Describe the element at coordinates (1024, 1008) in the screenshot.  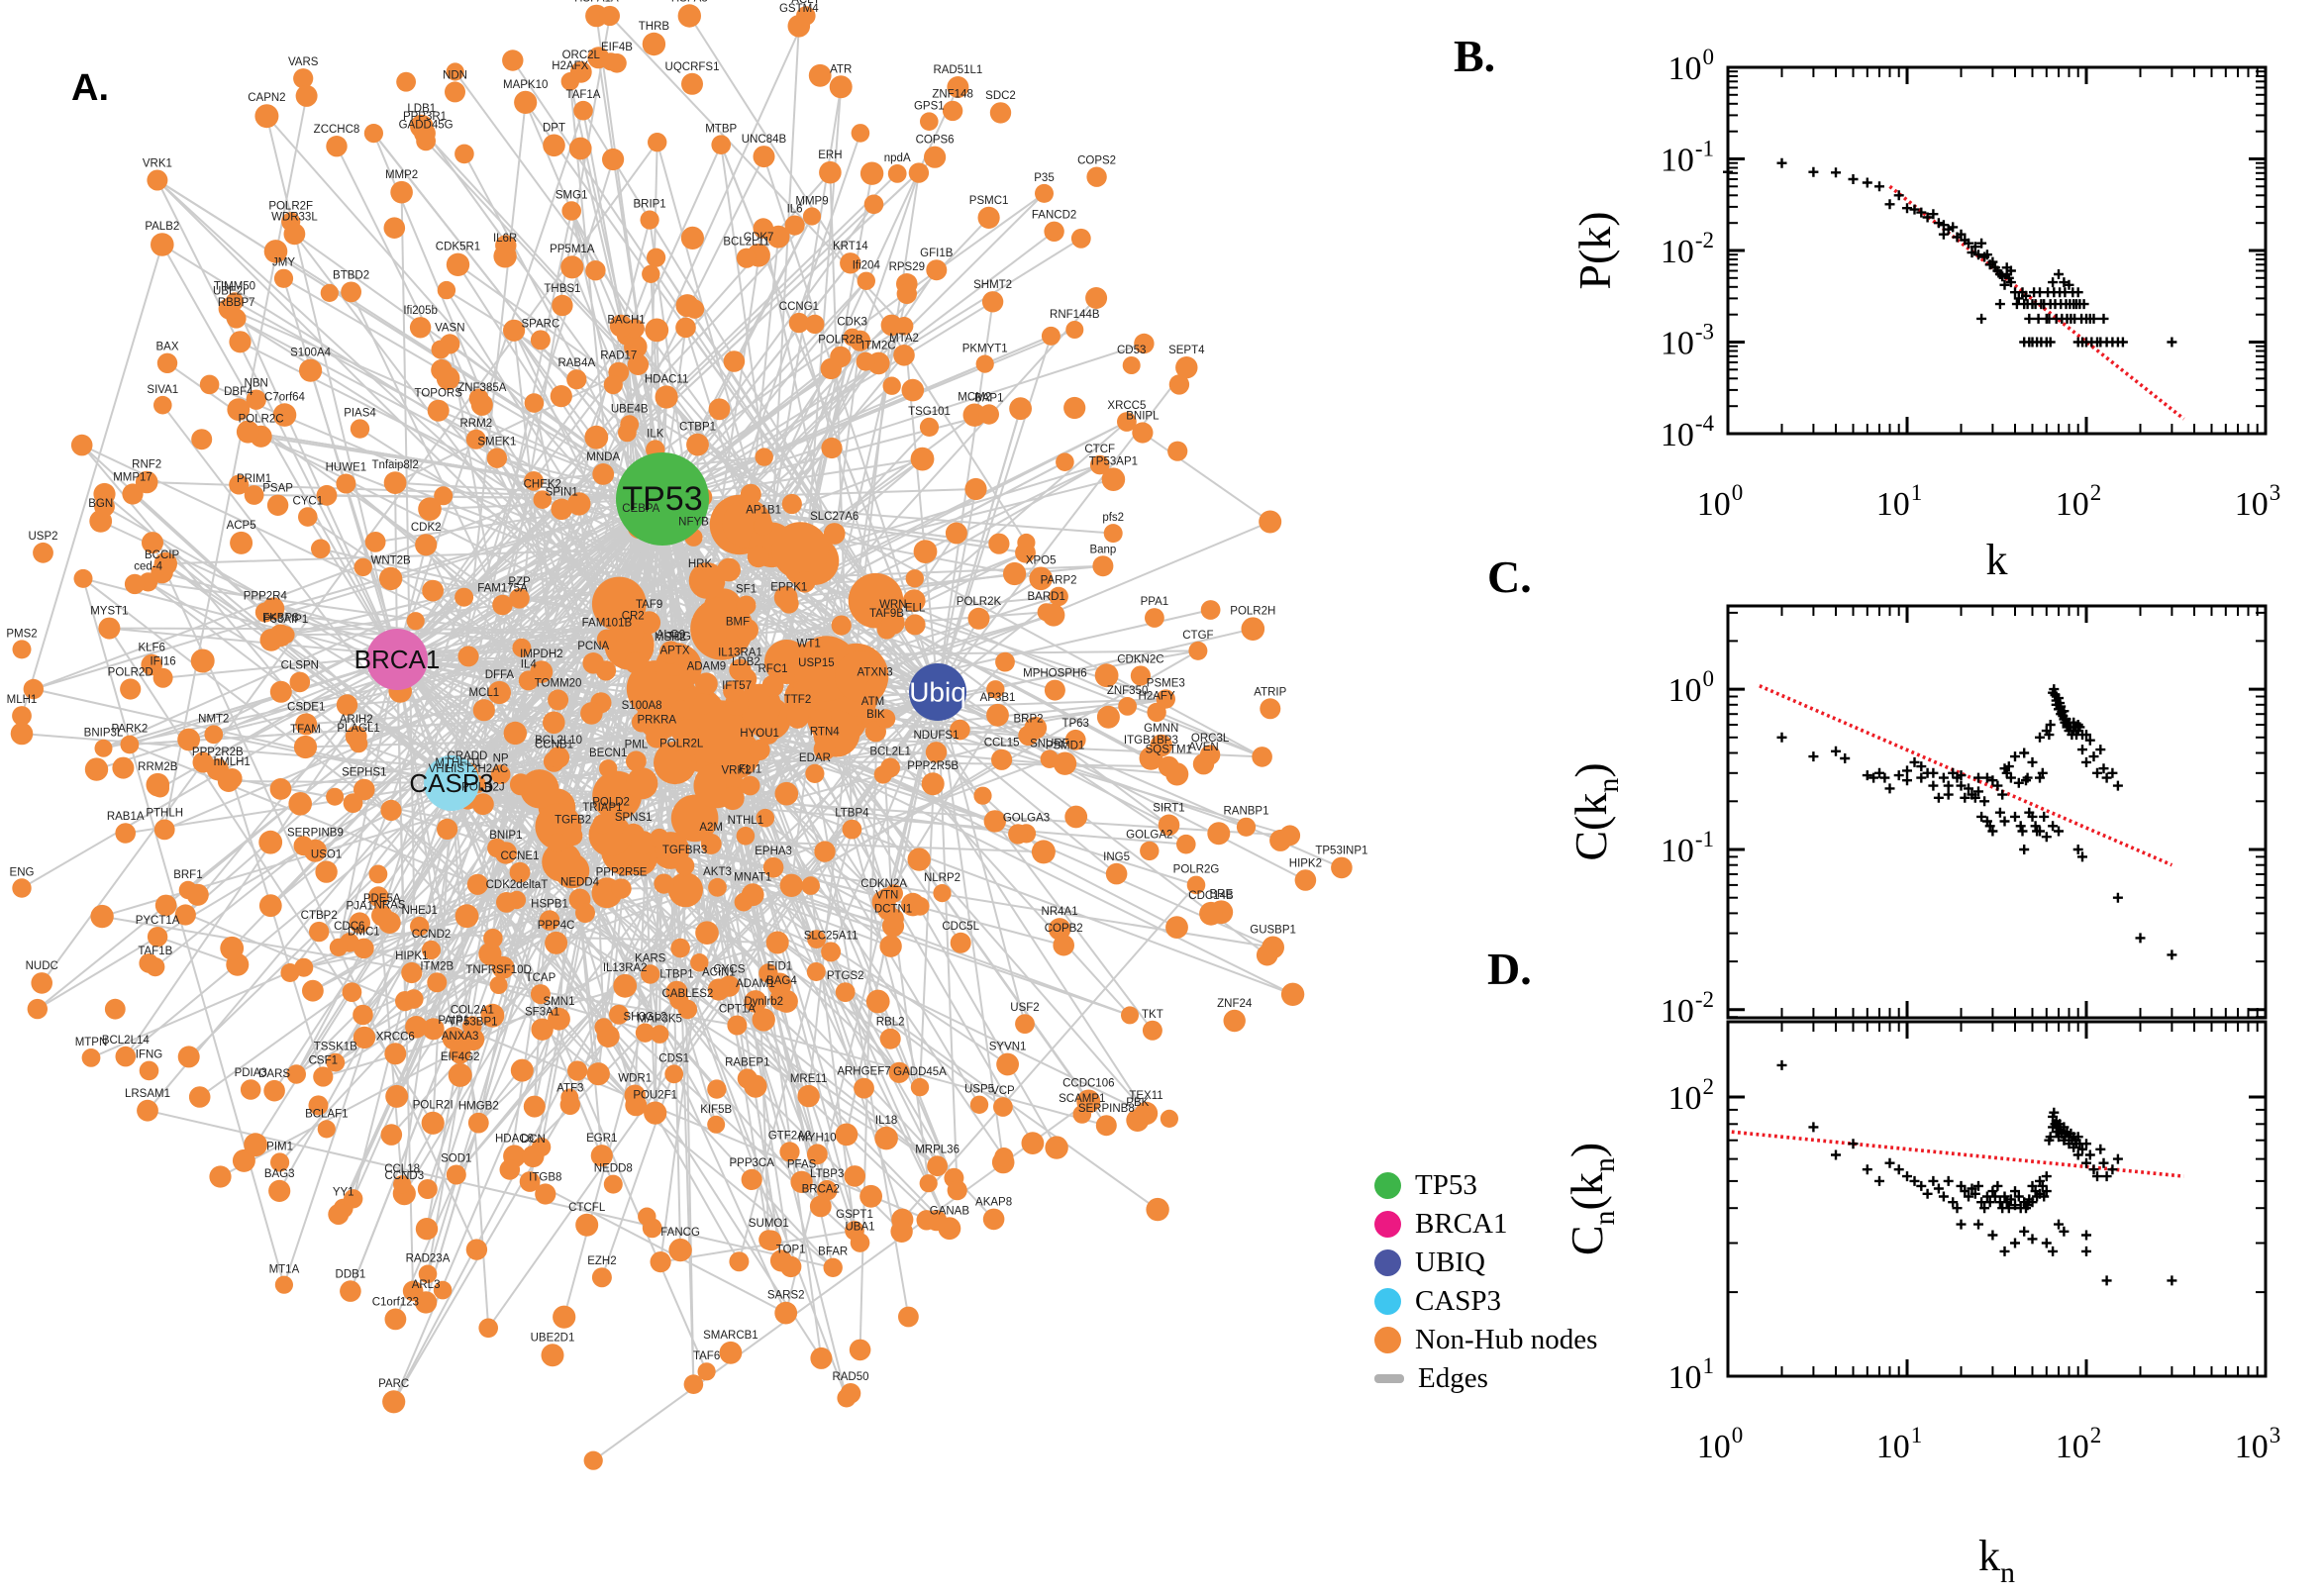
I see `network-node-label: USF2` at that location.